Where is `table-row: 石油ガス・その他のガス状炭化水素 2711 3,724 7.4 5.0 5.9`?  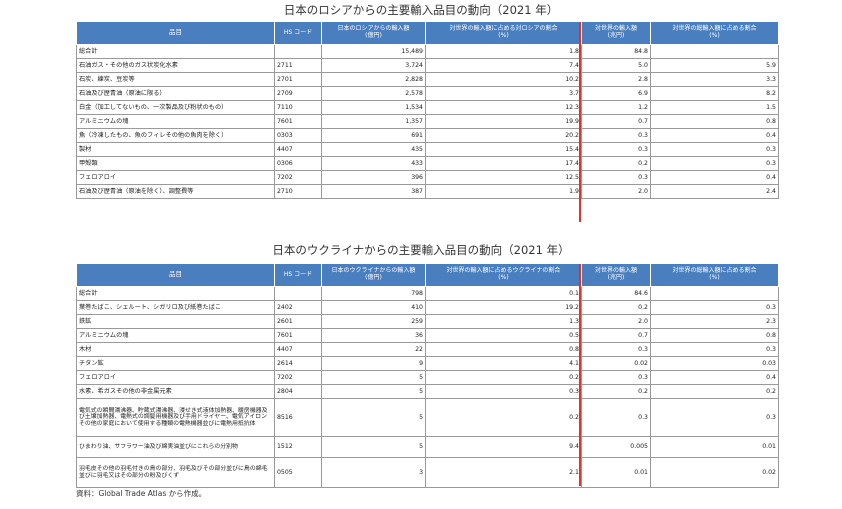
table-row: 石油ガス・その他のガス状炭化水素 2711 3,724 7.4 5.0 5.9 is located at coordinates (427, 65).